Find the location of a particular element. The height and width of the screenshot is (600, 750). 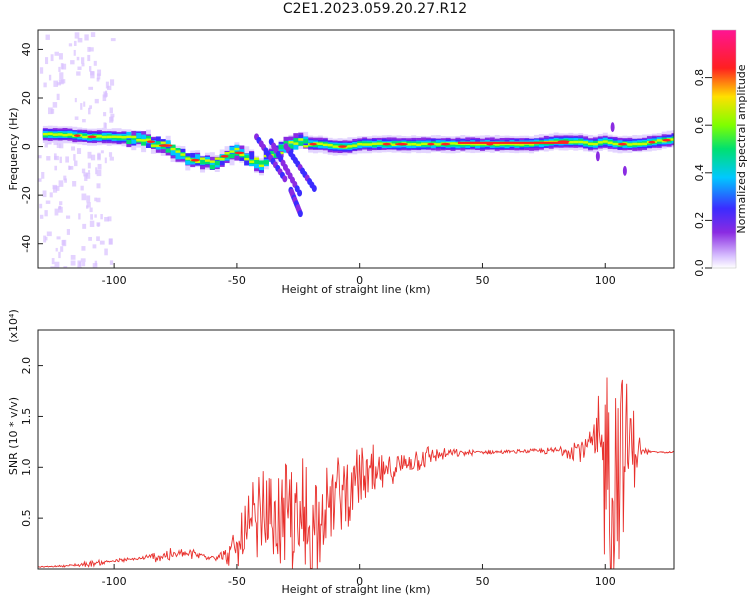

snr-y-label: SNR (10 * v/v) is located at coordinates (13, 436).